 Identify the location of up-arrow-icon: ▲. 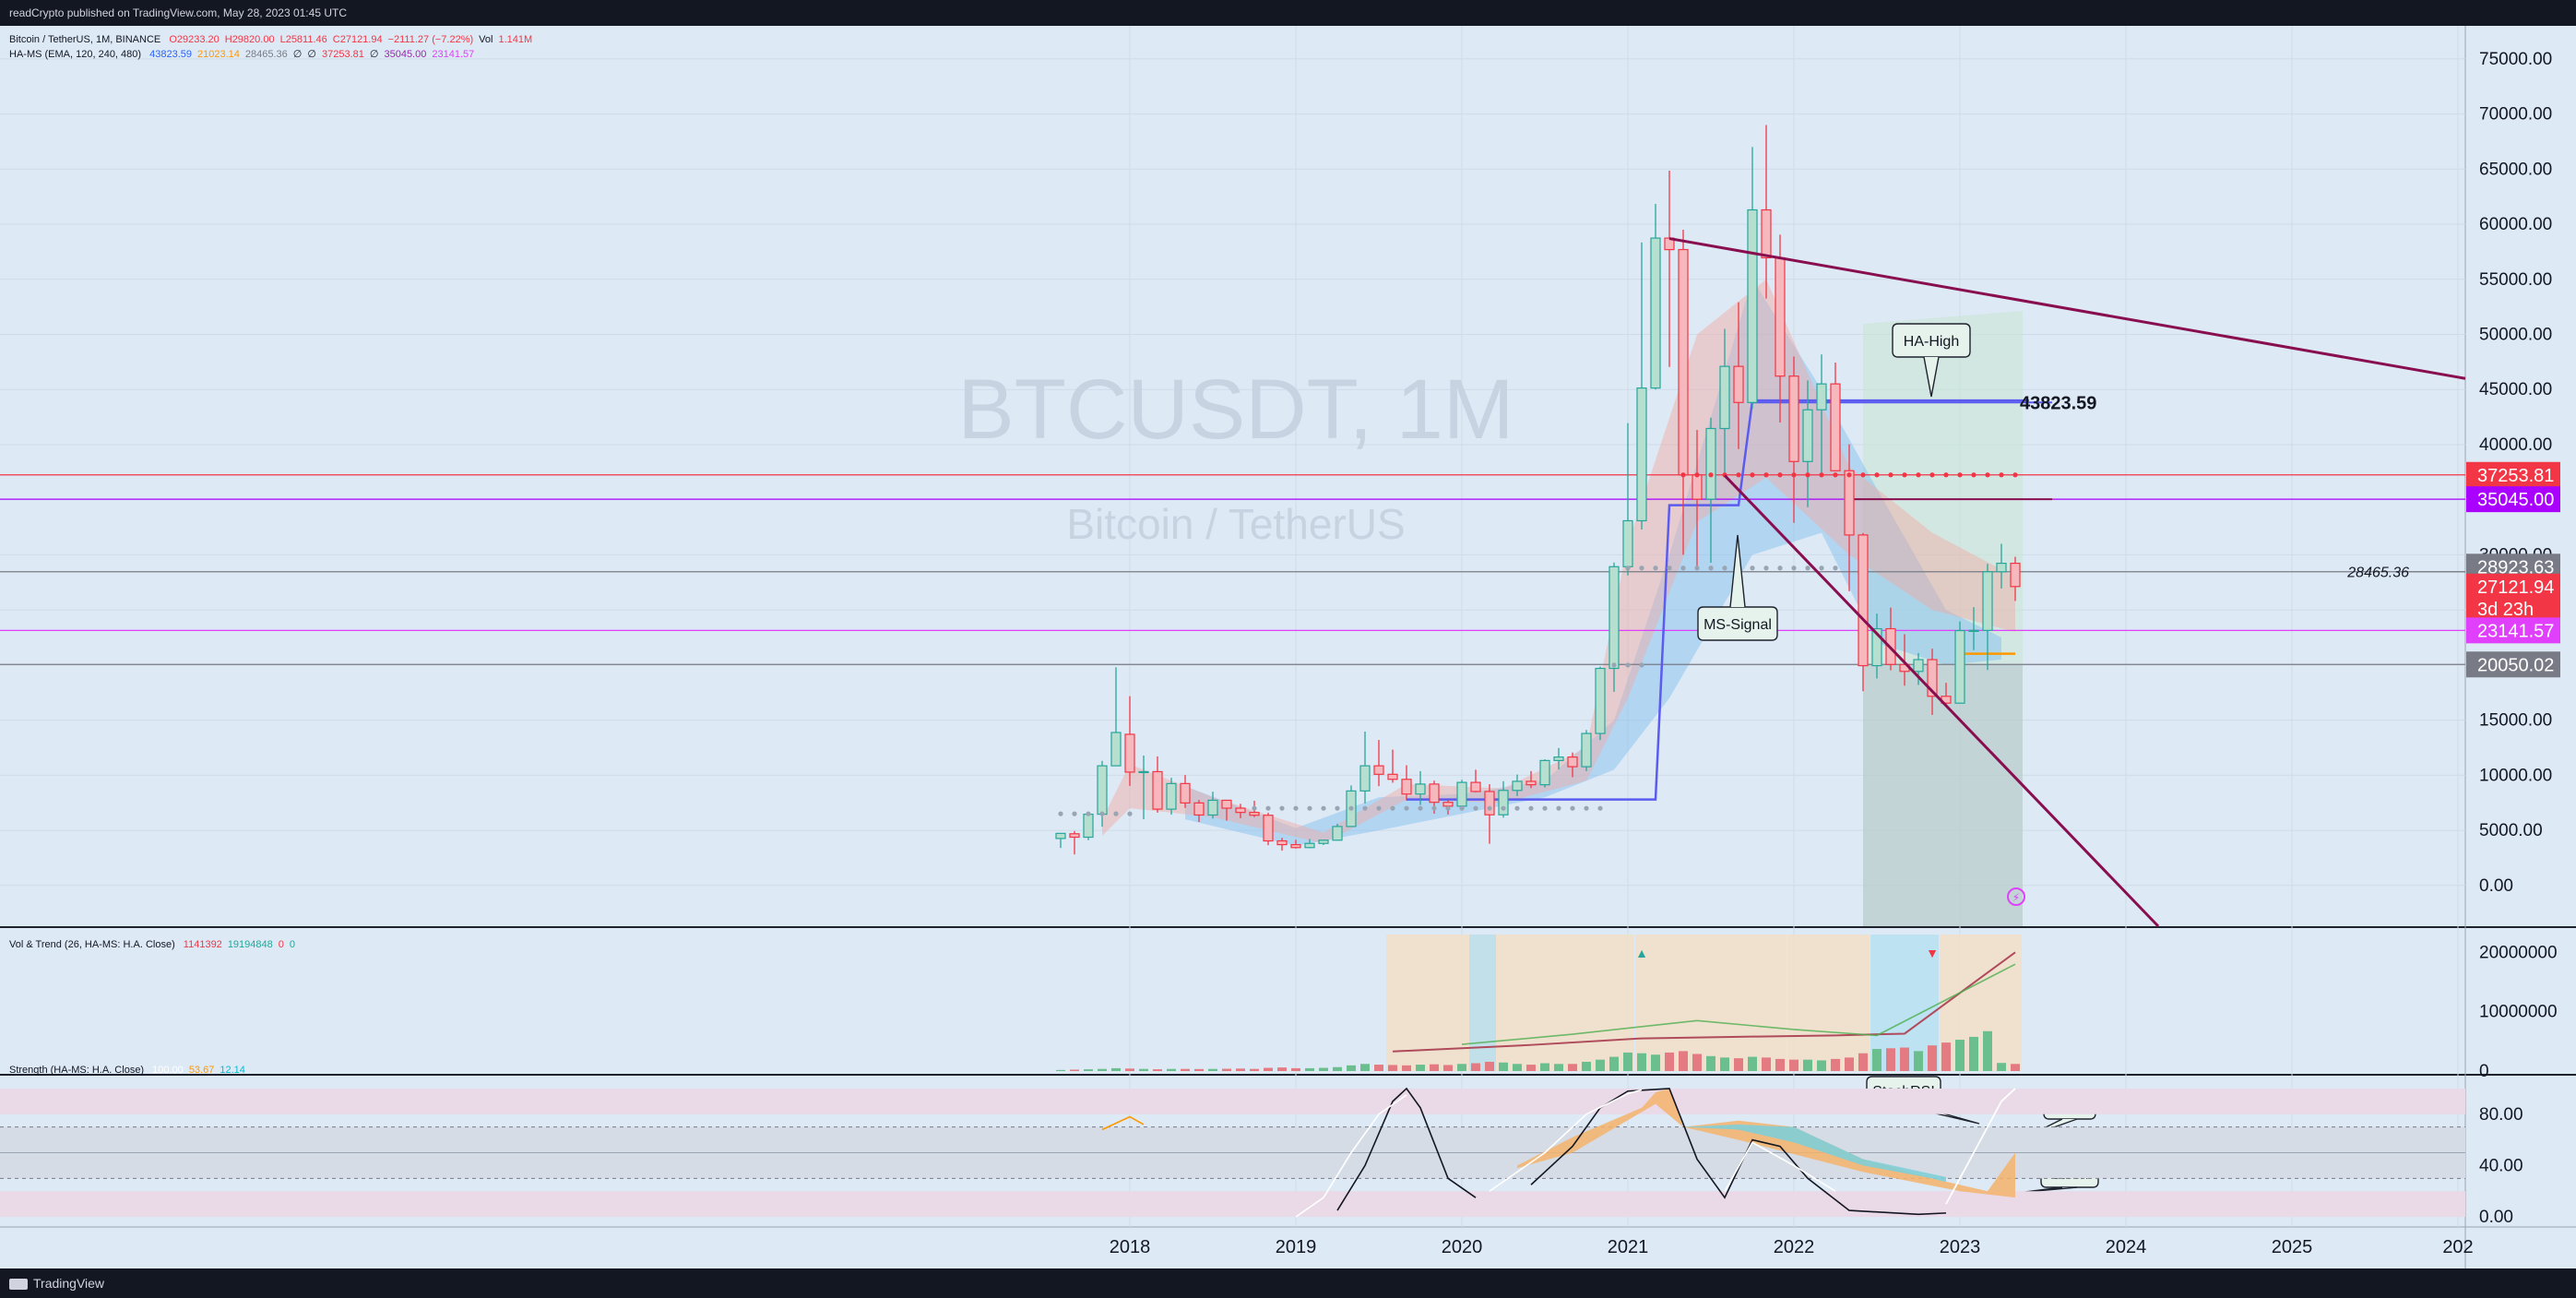
(1641, 953).